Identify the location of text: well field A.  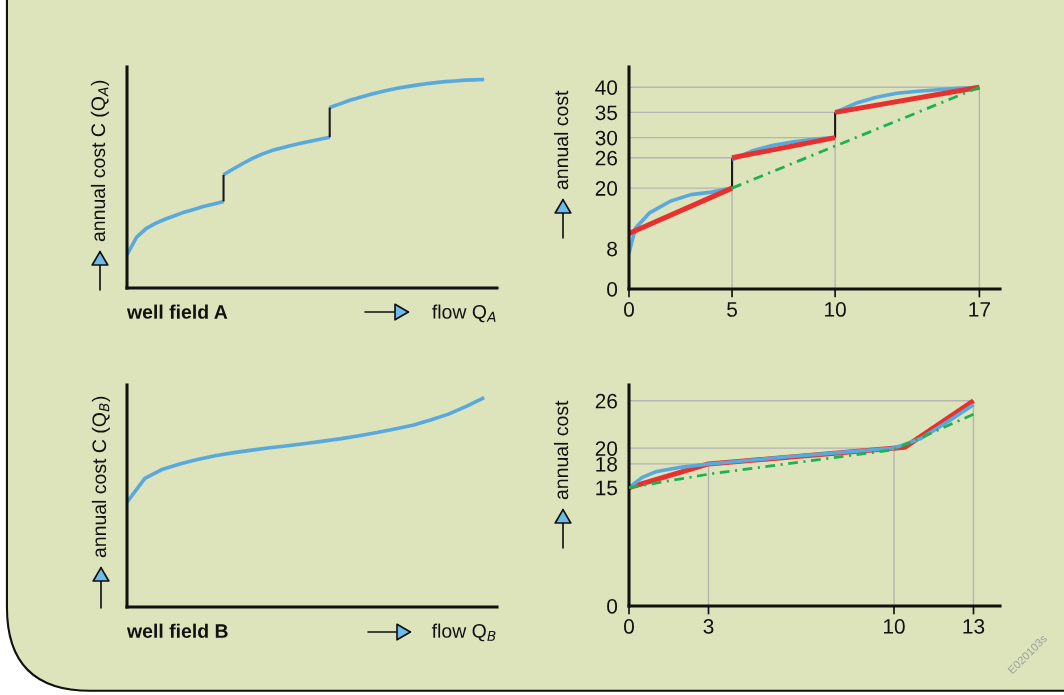
(177, 311).